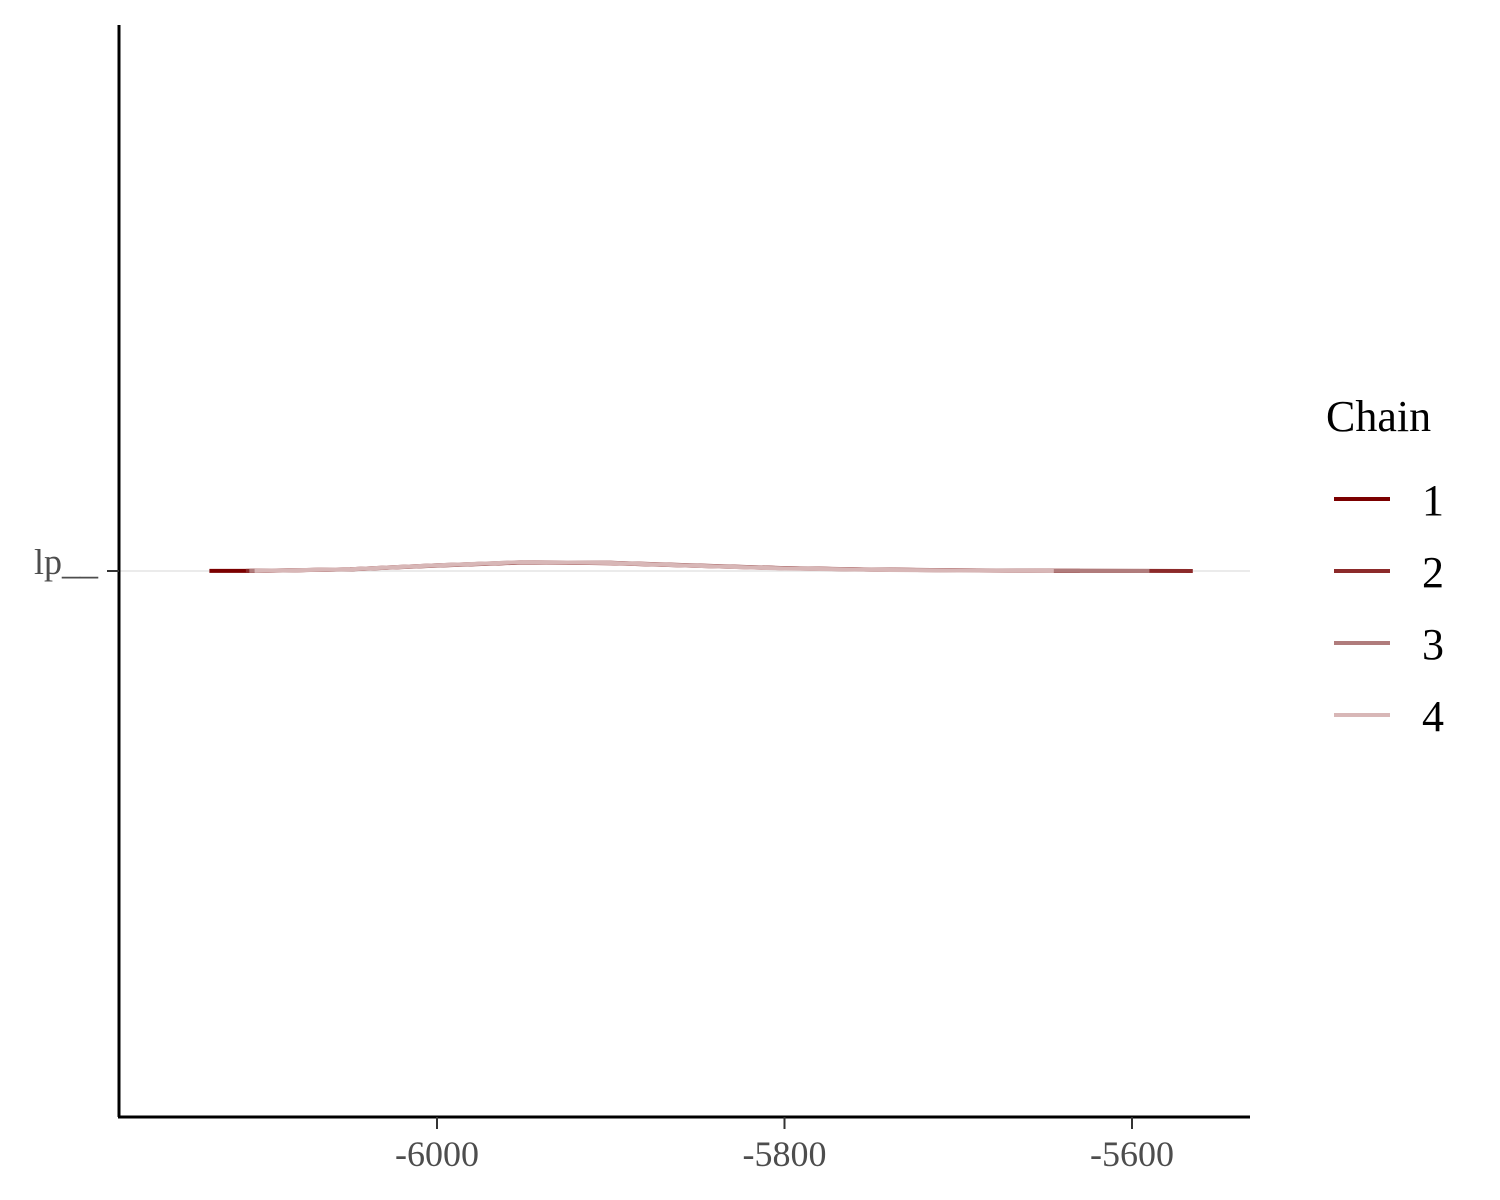 The height and width of the screenshot is (1200, 1500). I want to click on legend-entries: 1 2 3 4, so click(1389, 608).